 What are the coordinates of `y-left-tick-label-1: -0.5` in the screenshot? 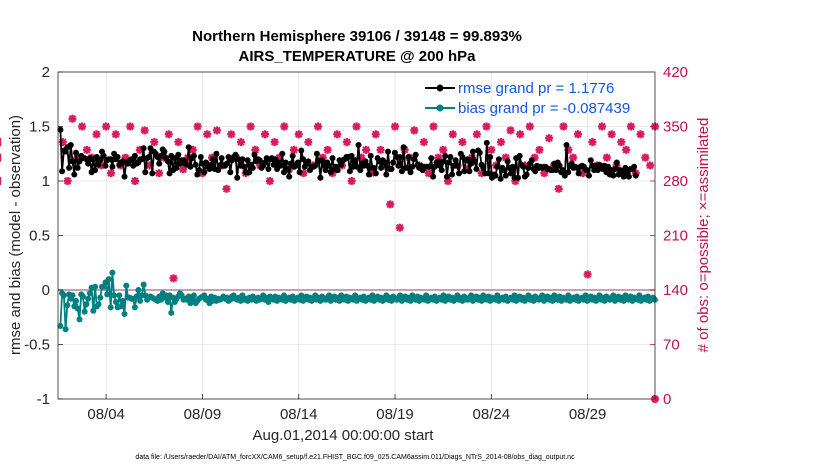 It's located at (37, 345).